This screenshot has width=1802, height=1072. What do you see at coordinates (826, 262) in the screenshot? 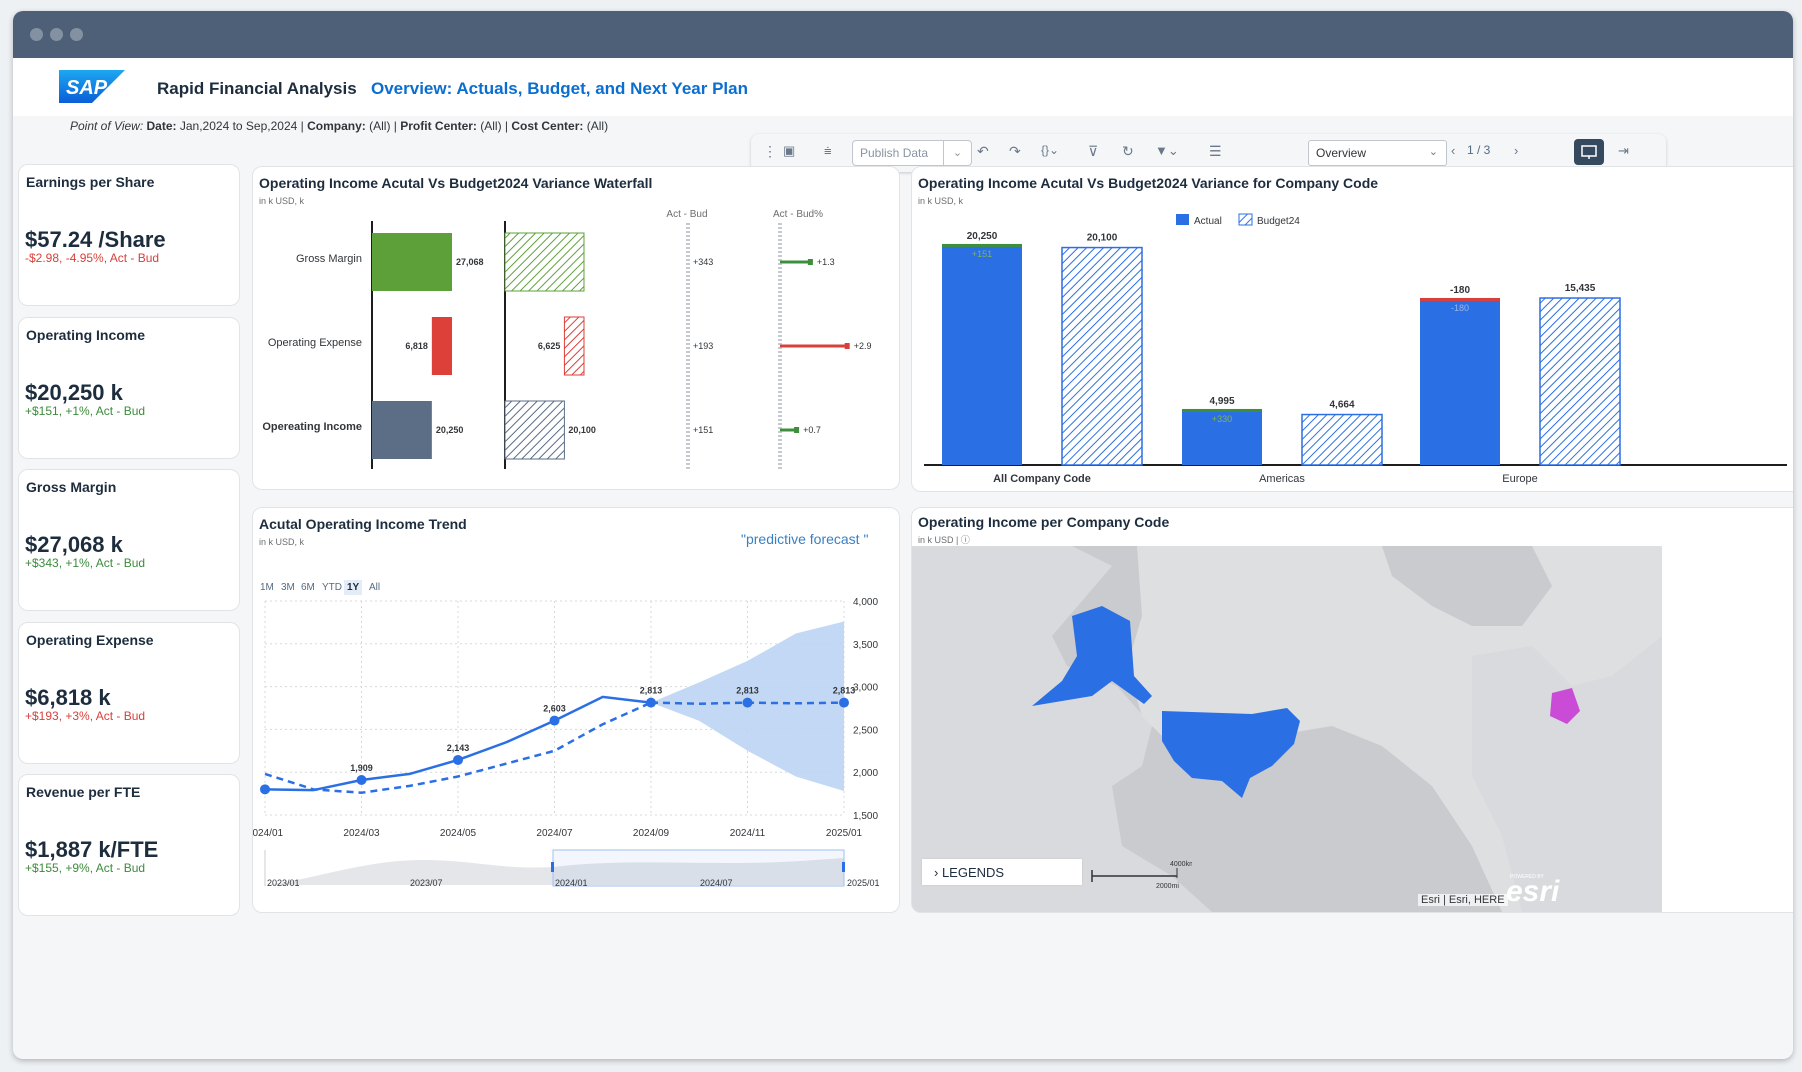
I see `pct-data-label: +1.3` at bounding box center [826, 262].